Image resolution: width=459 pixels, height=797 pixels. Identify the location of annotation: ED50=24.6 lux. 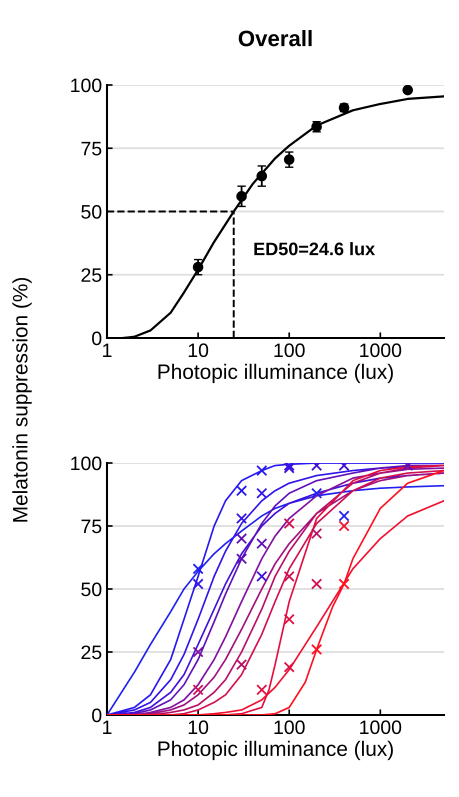
(314, 249).